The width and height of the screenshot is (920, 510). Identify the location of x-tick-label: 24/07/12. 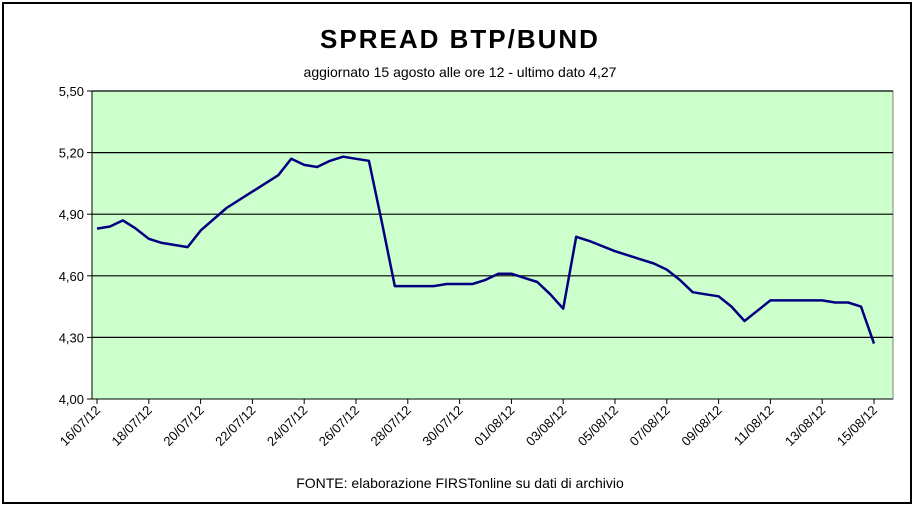
(287, 426).